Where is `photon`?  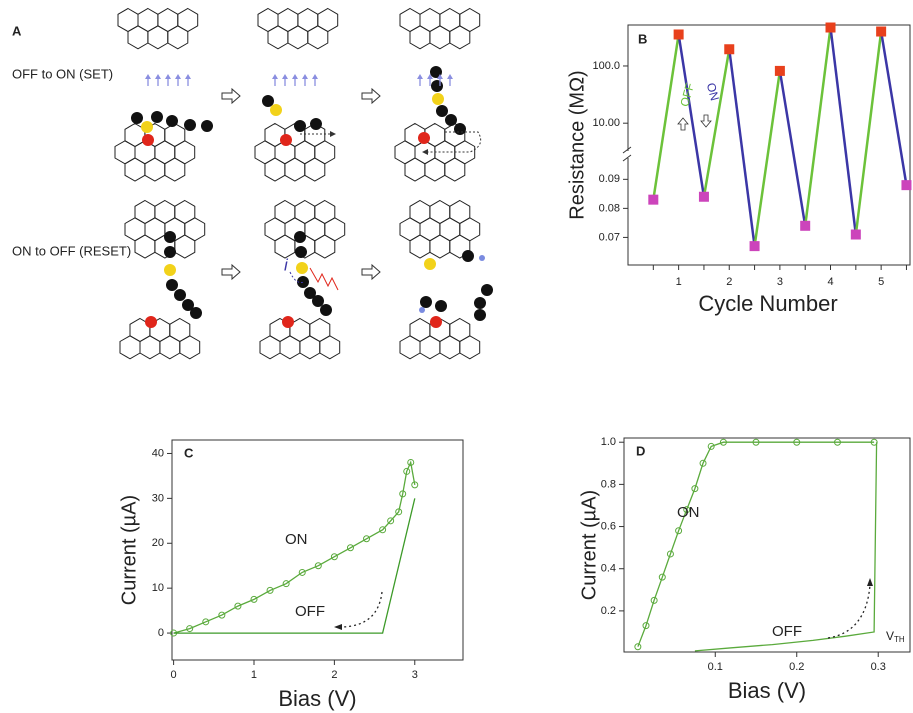 photon is located at coordinates (324, 279).